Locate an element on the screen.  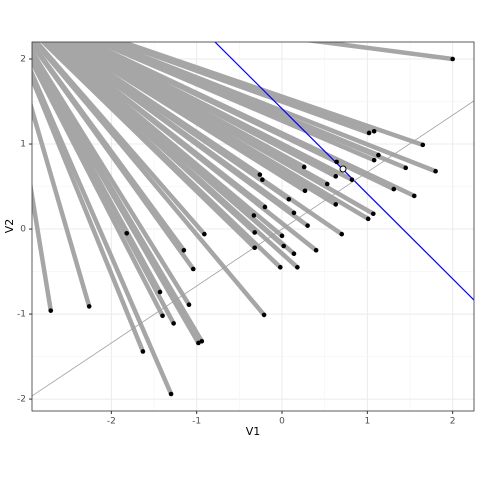
y-axis-title: V2 is located at coordinates (9, 226).